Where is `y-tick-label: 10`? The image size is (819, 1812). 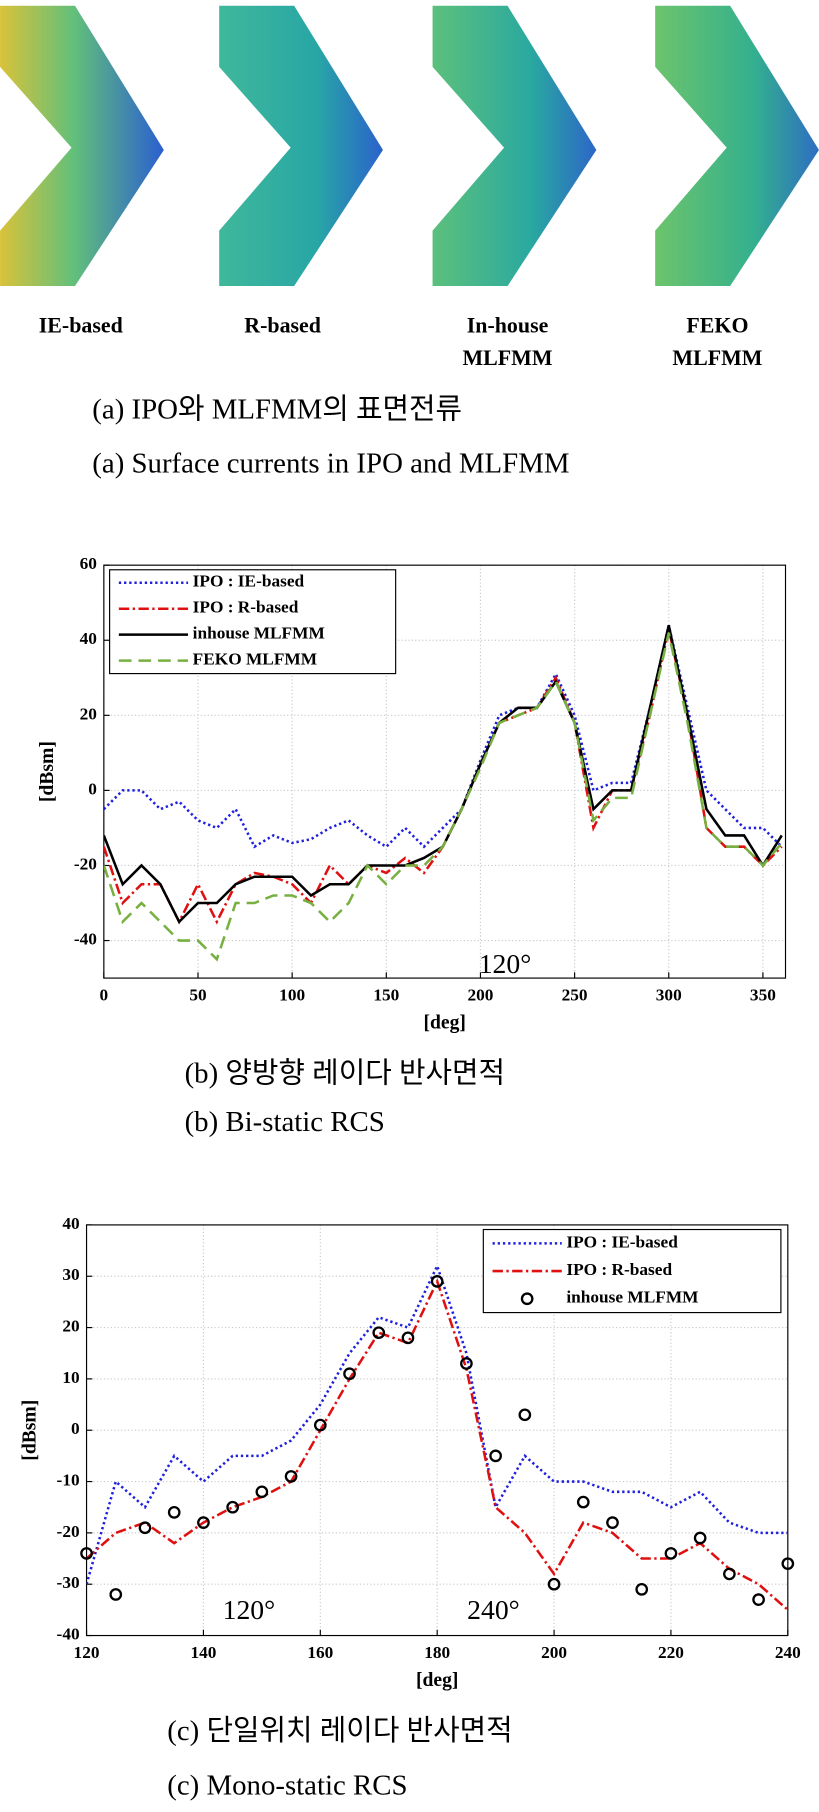
y-tick-label: 10 is located at coordinates (70, 1377).